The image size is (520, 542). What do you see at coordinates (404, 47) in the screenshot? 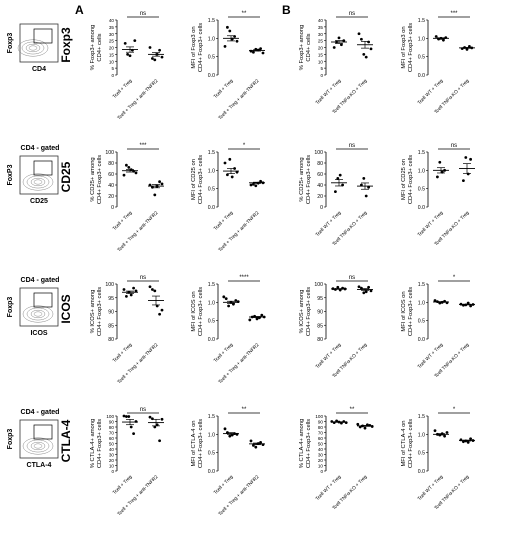
I see `y-axis-title: MFI of Foxp3 on` at bounding box center [404, 47].